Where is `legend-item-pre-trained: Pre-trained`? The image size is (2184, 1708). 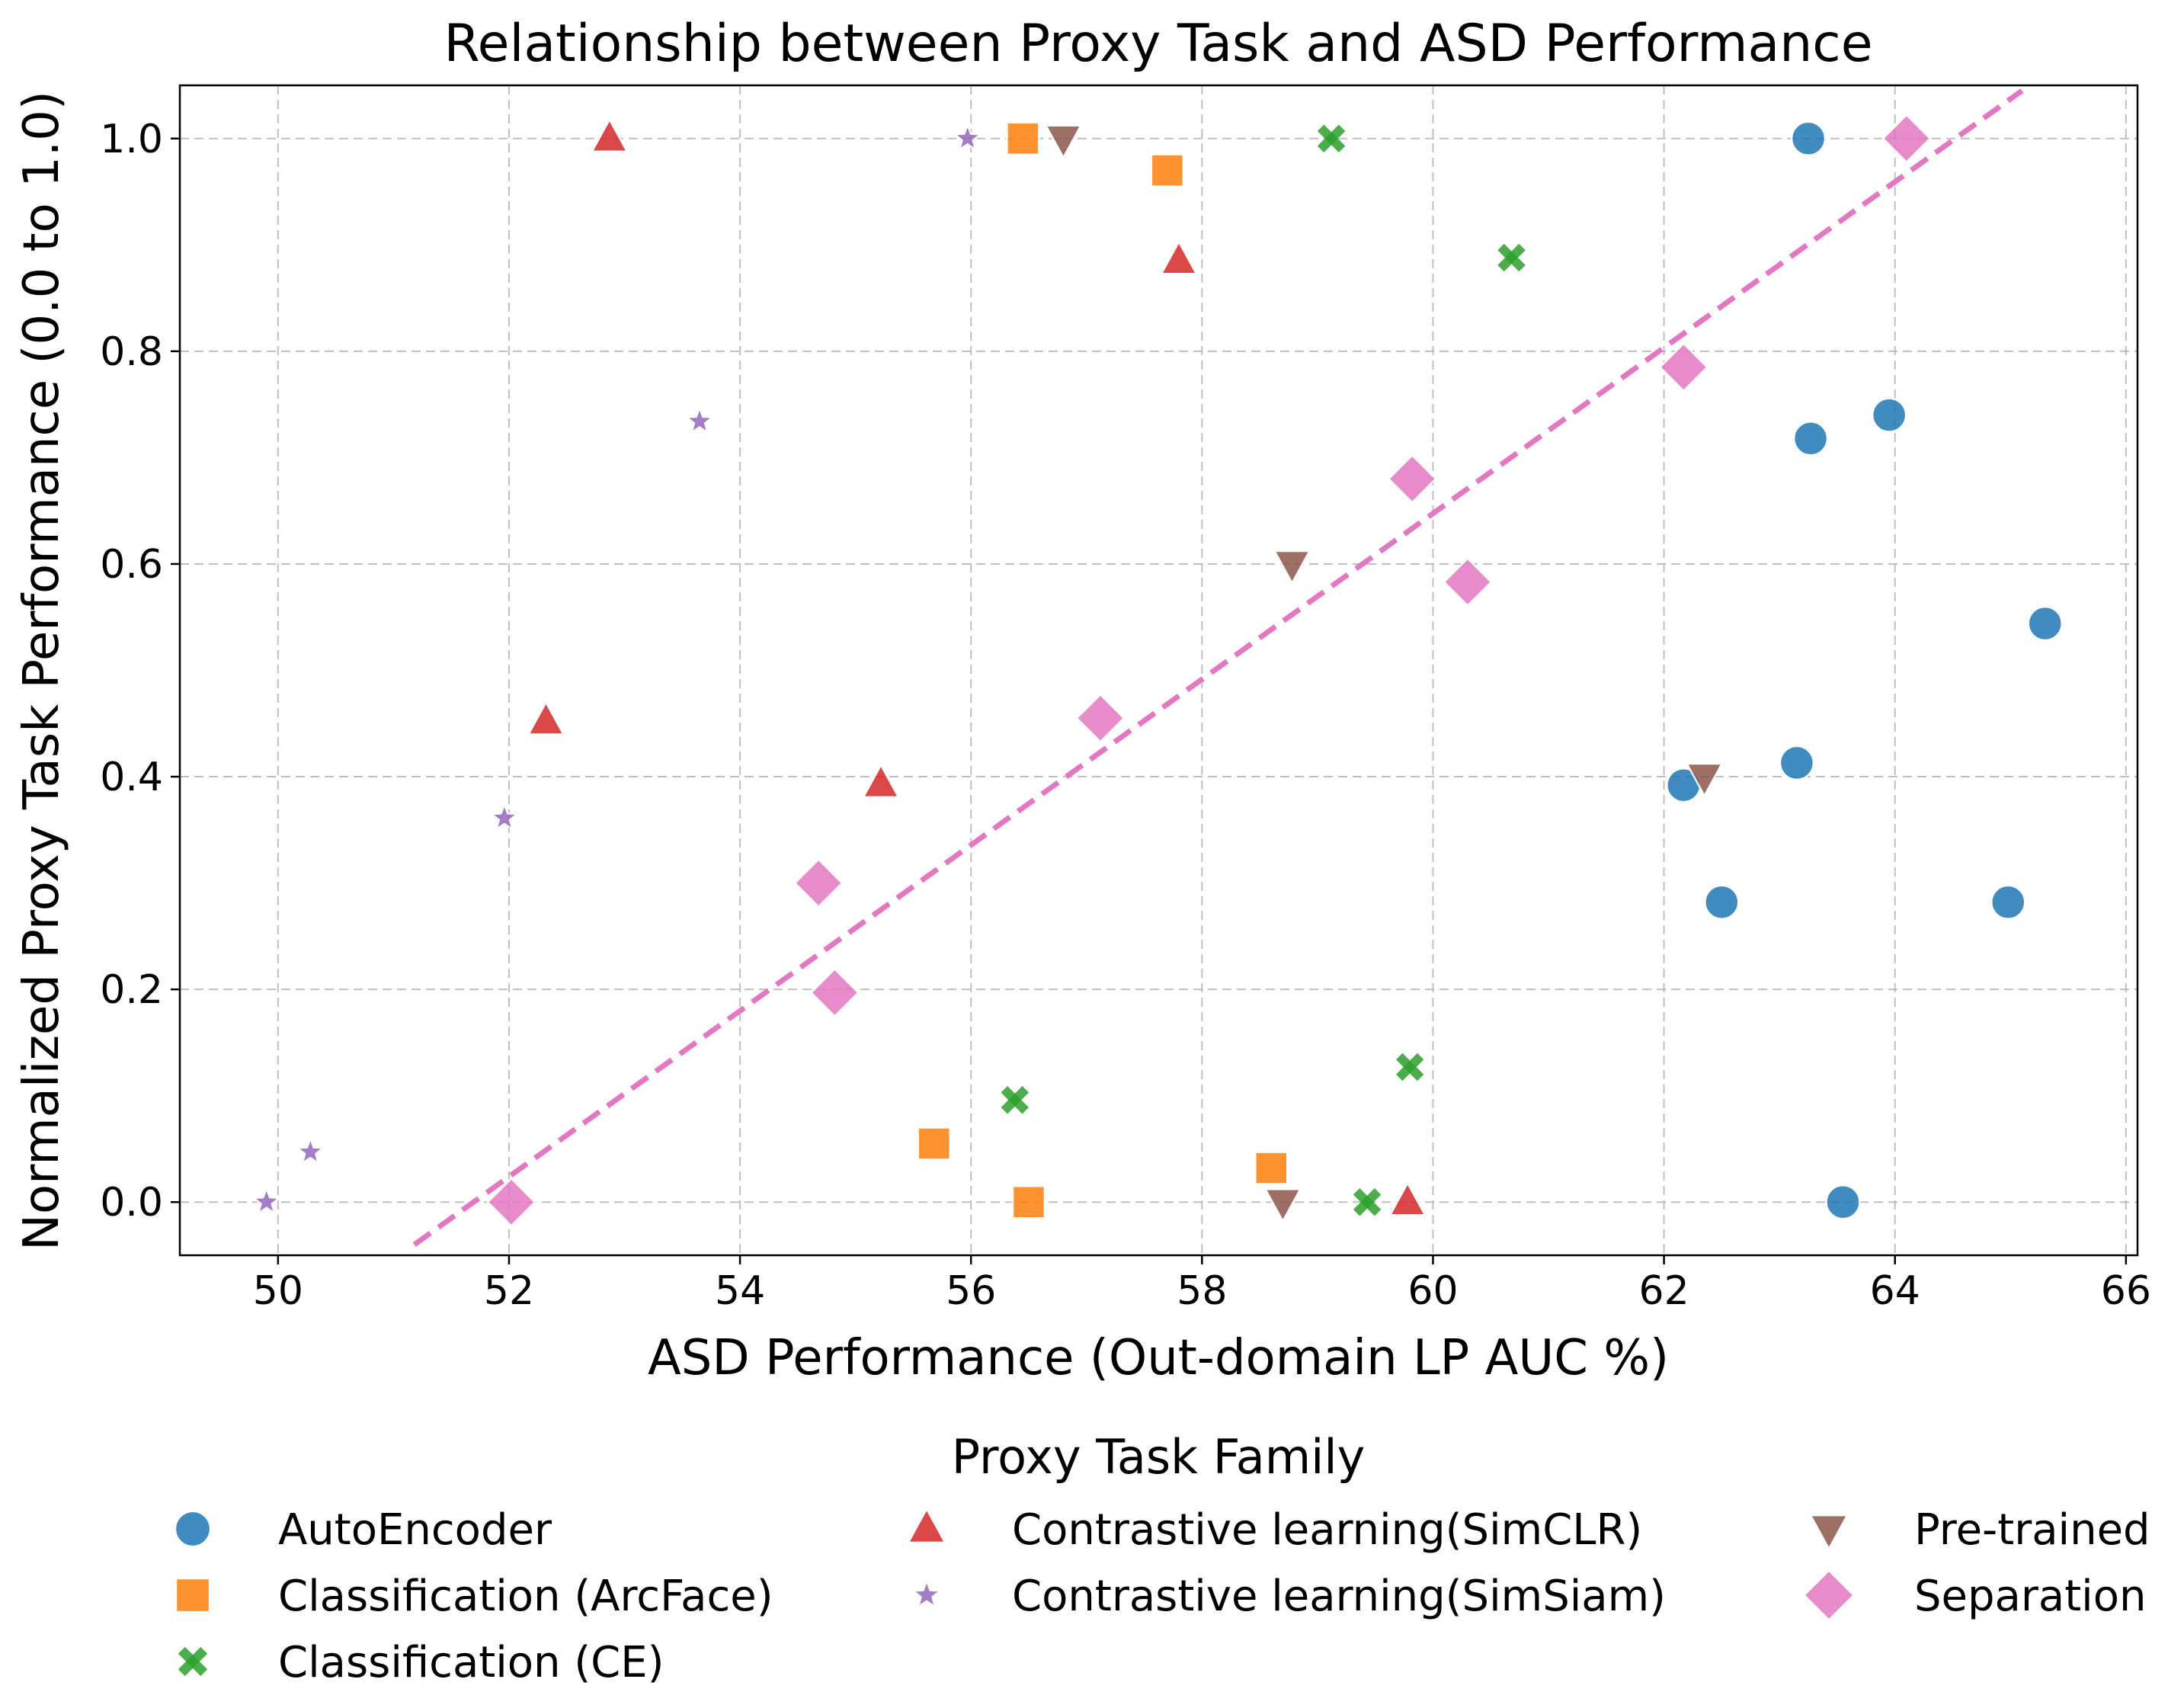 legend-item-pre-trained: Pre-trained is located at coordinates (1979, 1530).